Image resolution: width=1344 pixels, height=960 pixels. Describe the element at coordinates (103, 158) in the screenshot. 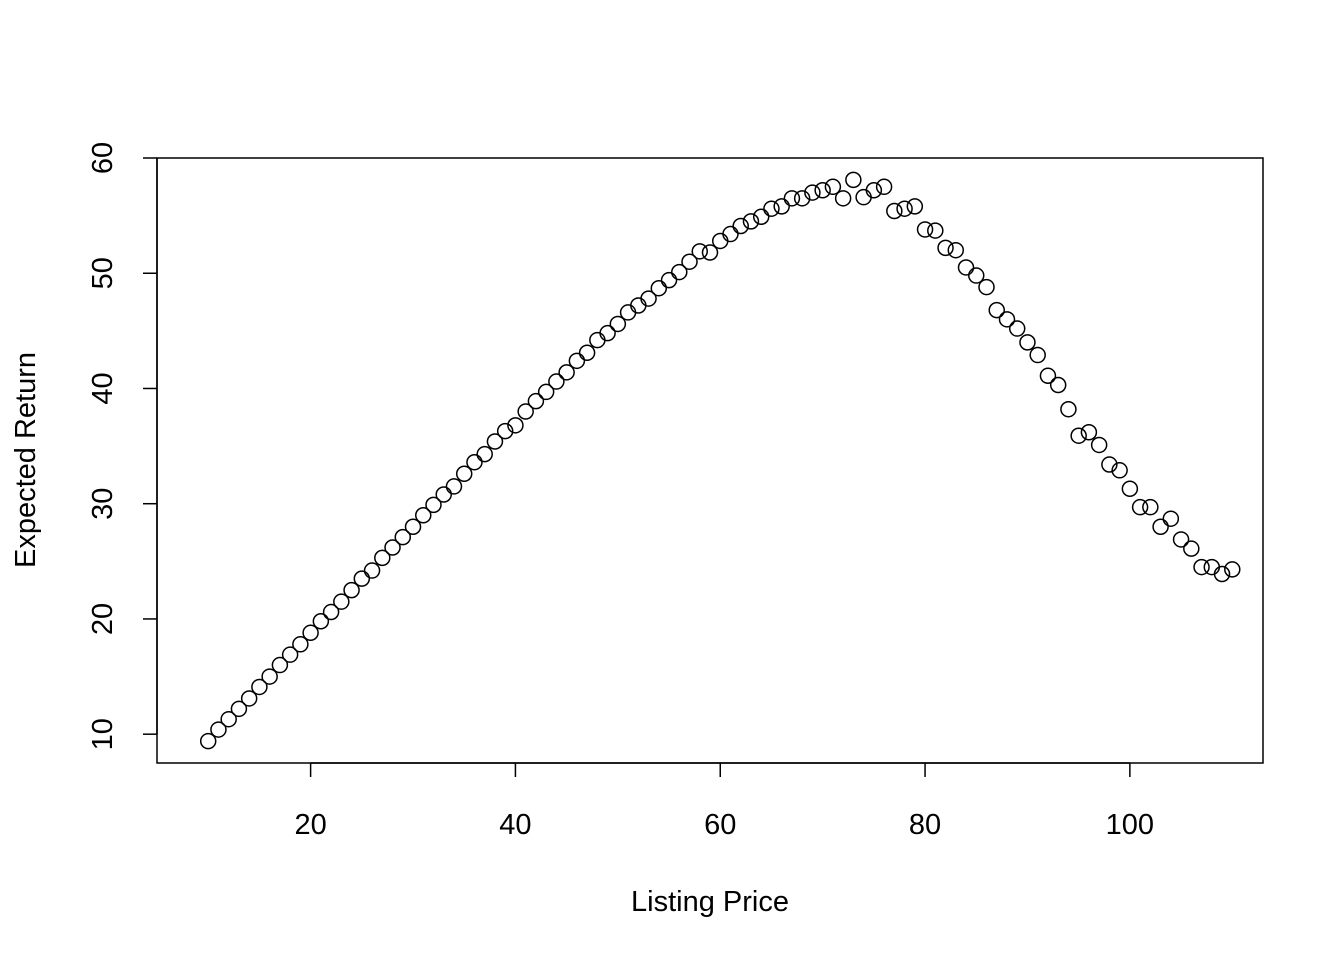

I see `y-tick-label: 60` at that location.